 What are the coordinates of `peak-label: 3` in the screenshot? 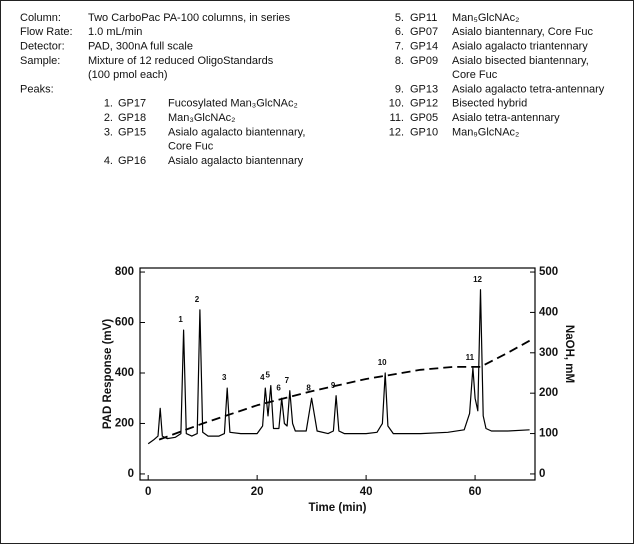 It's located at (224, 377).